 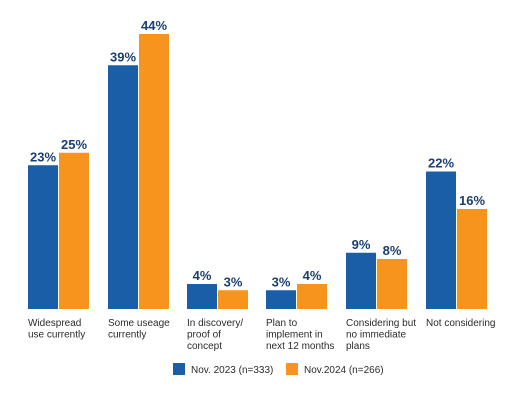 What do you see at coordinates (127, 335) in the screenshot?
I see `category-label: currently` at bounding box center [127, 335].